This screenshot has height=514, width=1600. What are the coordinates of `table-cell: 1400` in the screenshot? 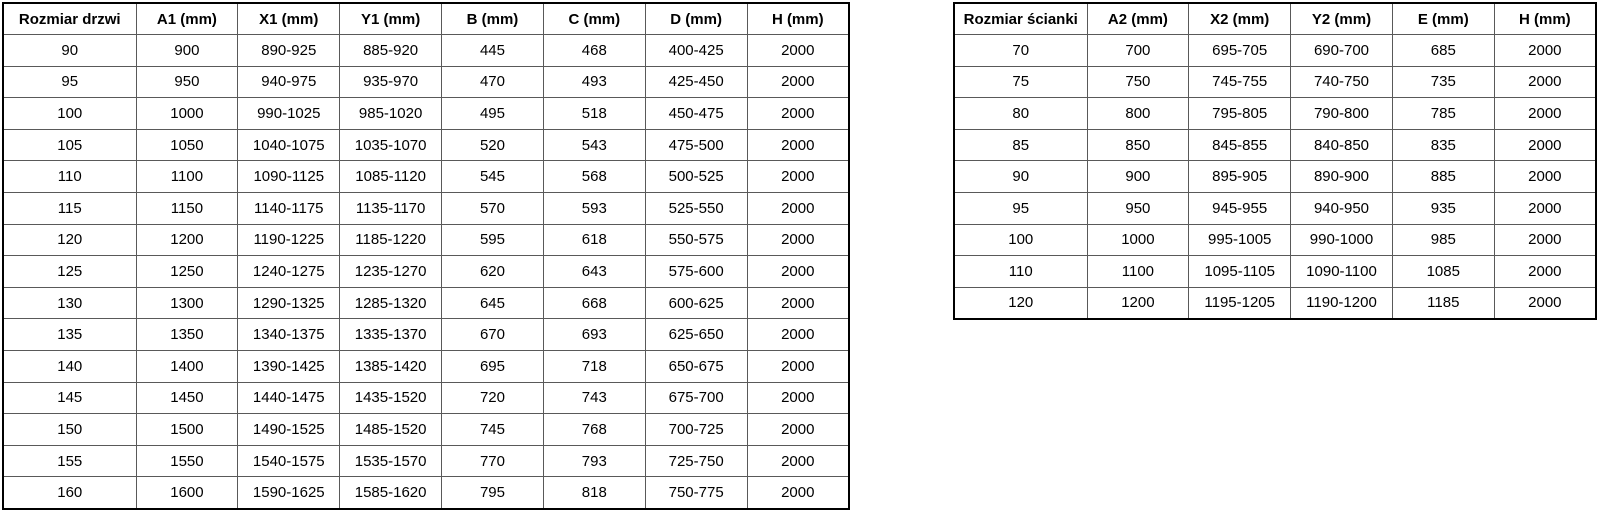 It's located at (187, 366).